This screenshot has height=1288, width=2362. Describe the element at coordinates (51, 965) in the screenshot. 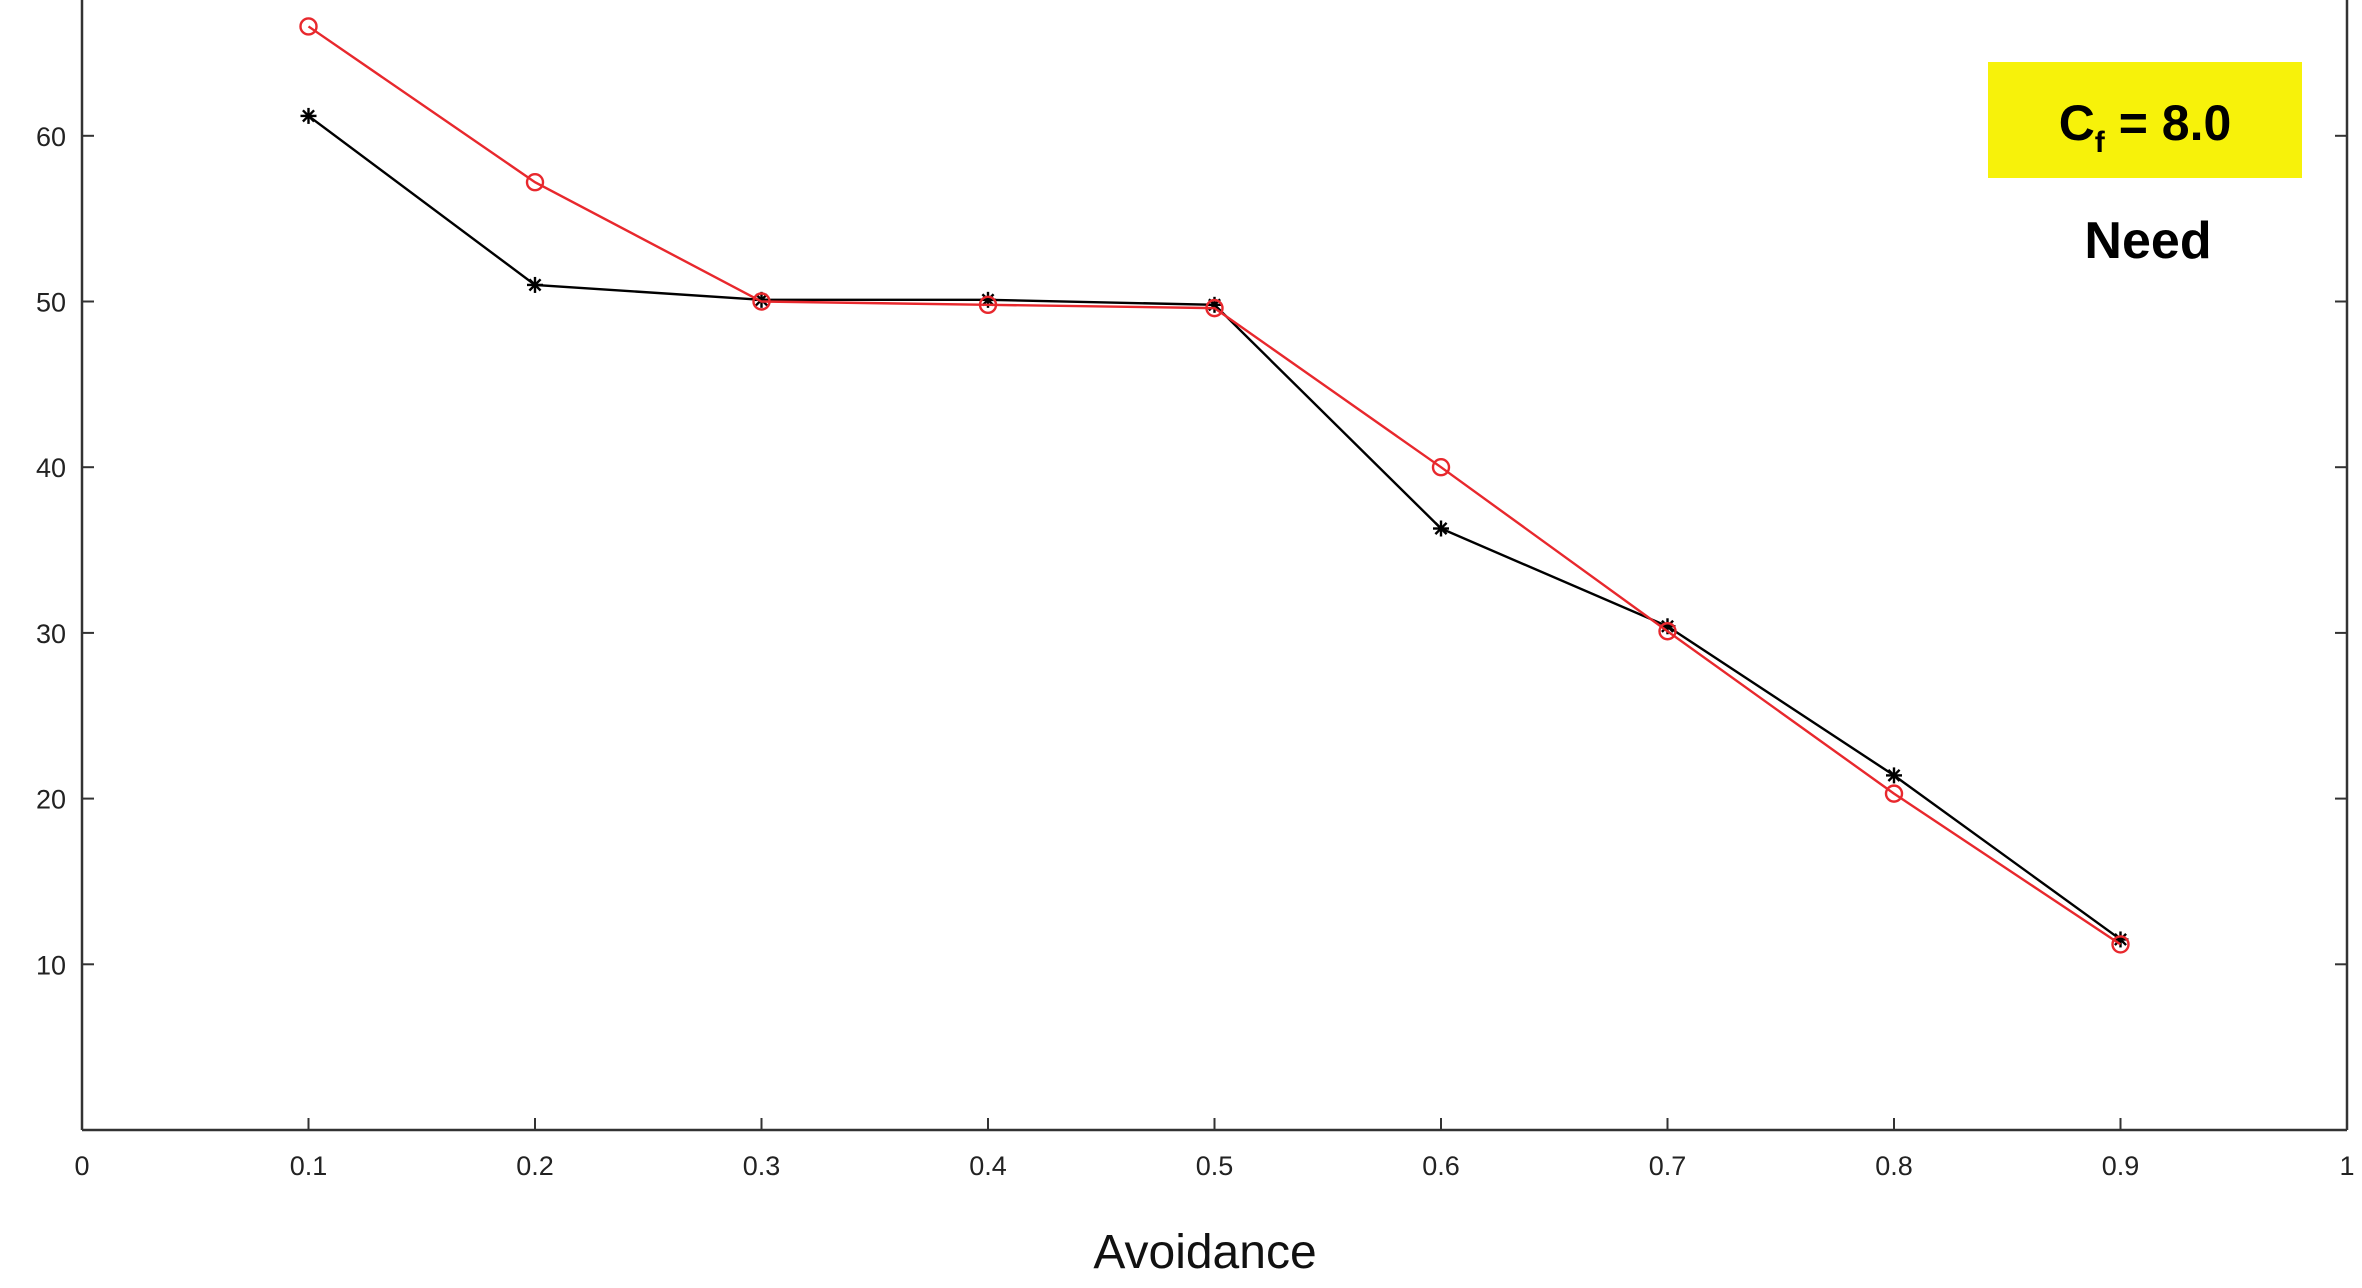

I see `y-tick-label: 10` at that location.